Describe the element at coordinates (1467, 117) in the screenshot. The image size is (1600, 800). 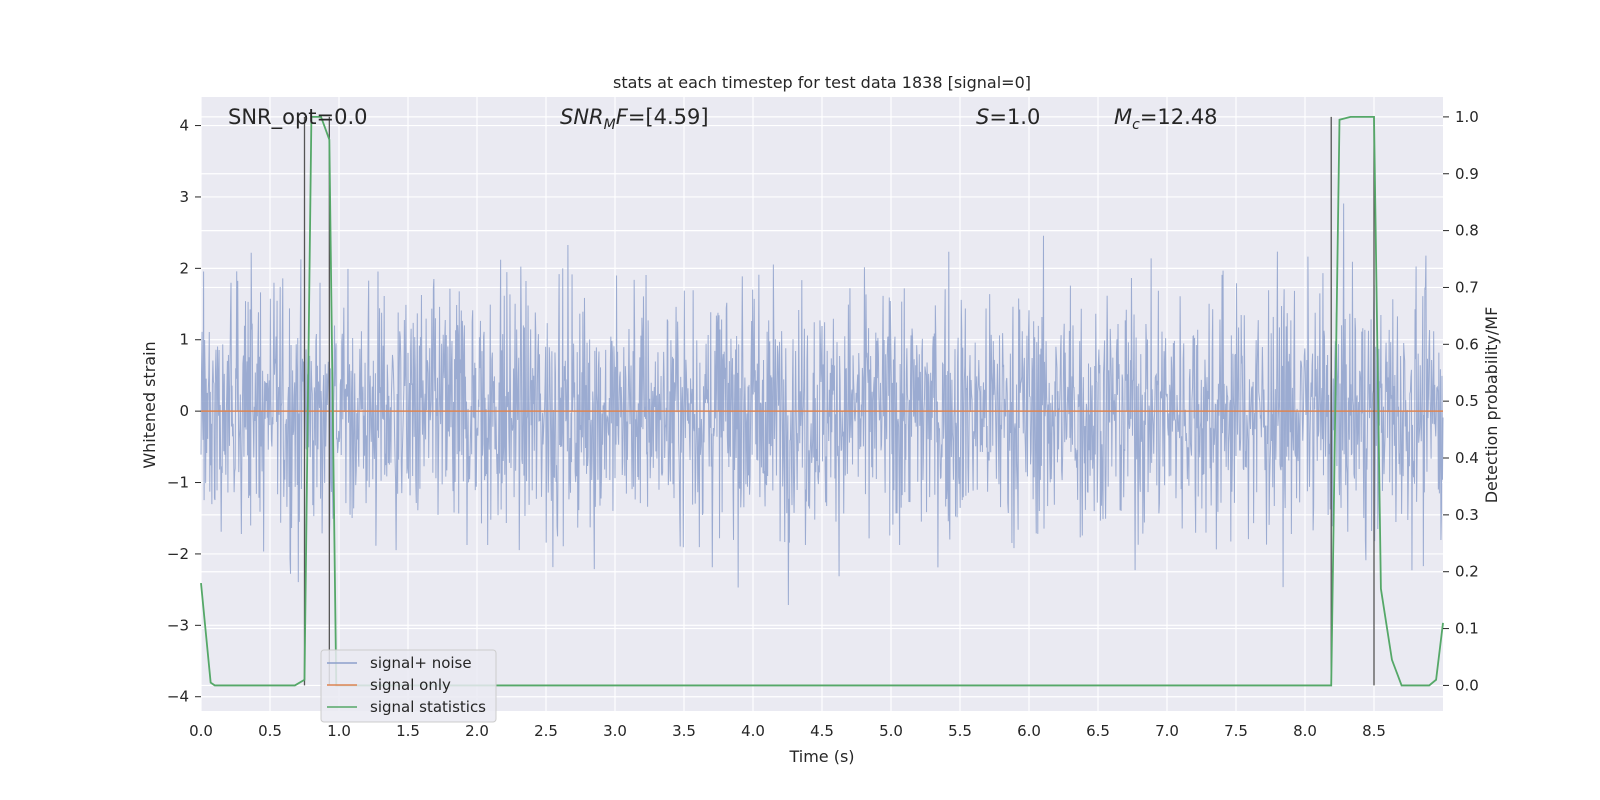
I see `y-right-tick-label: 1.0` at that location.